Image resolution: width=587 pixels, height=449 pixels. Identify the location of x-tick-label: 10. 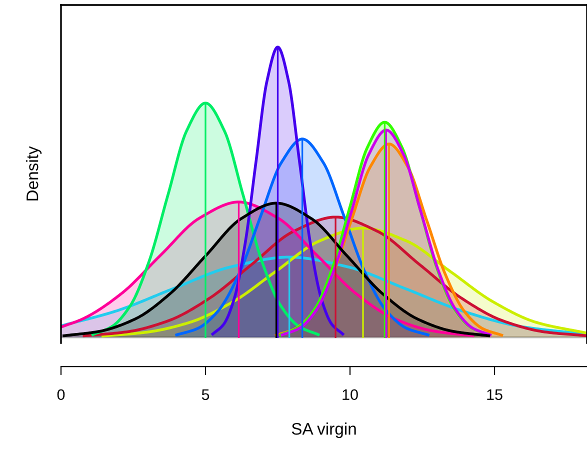
(350, 394).